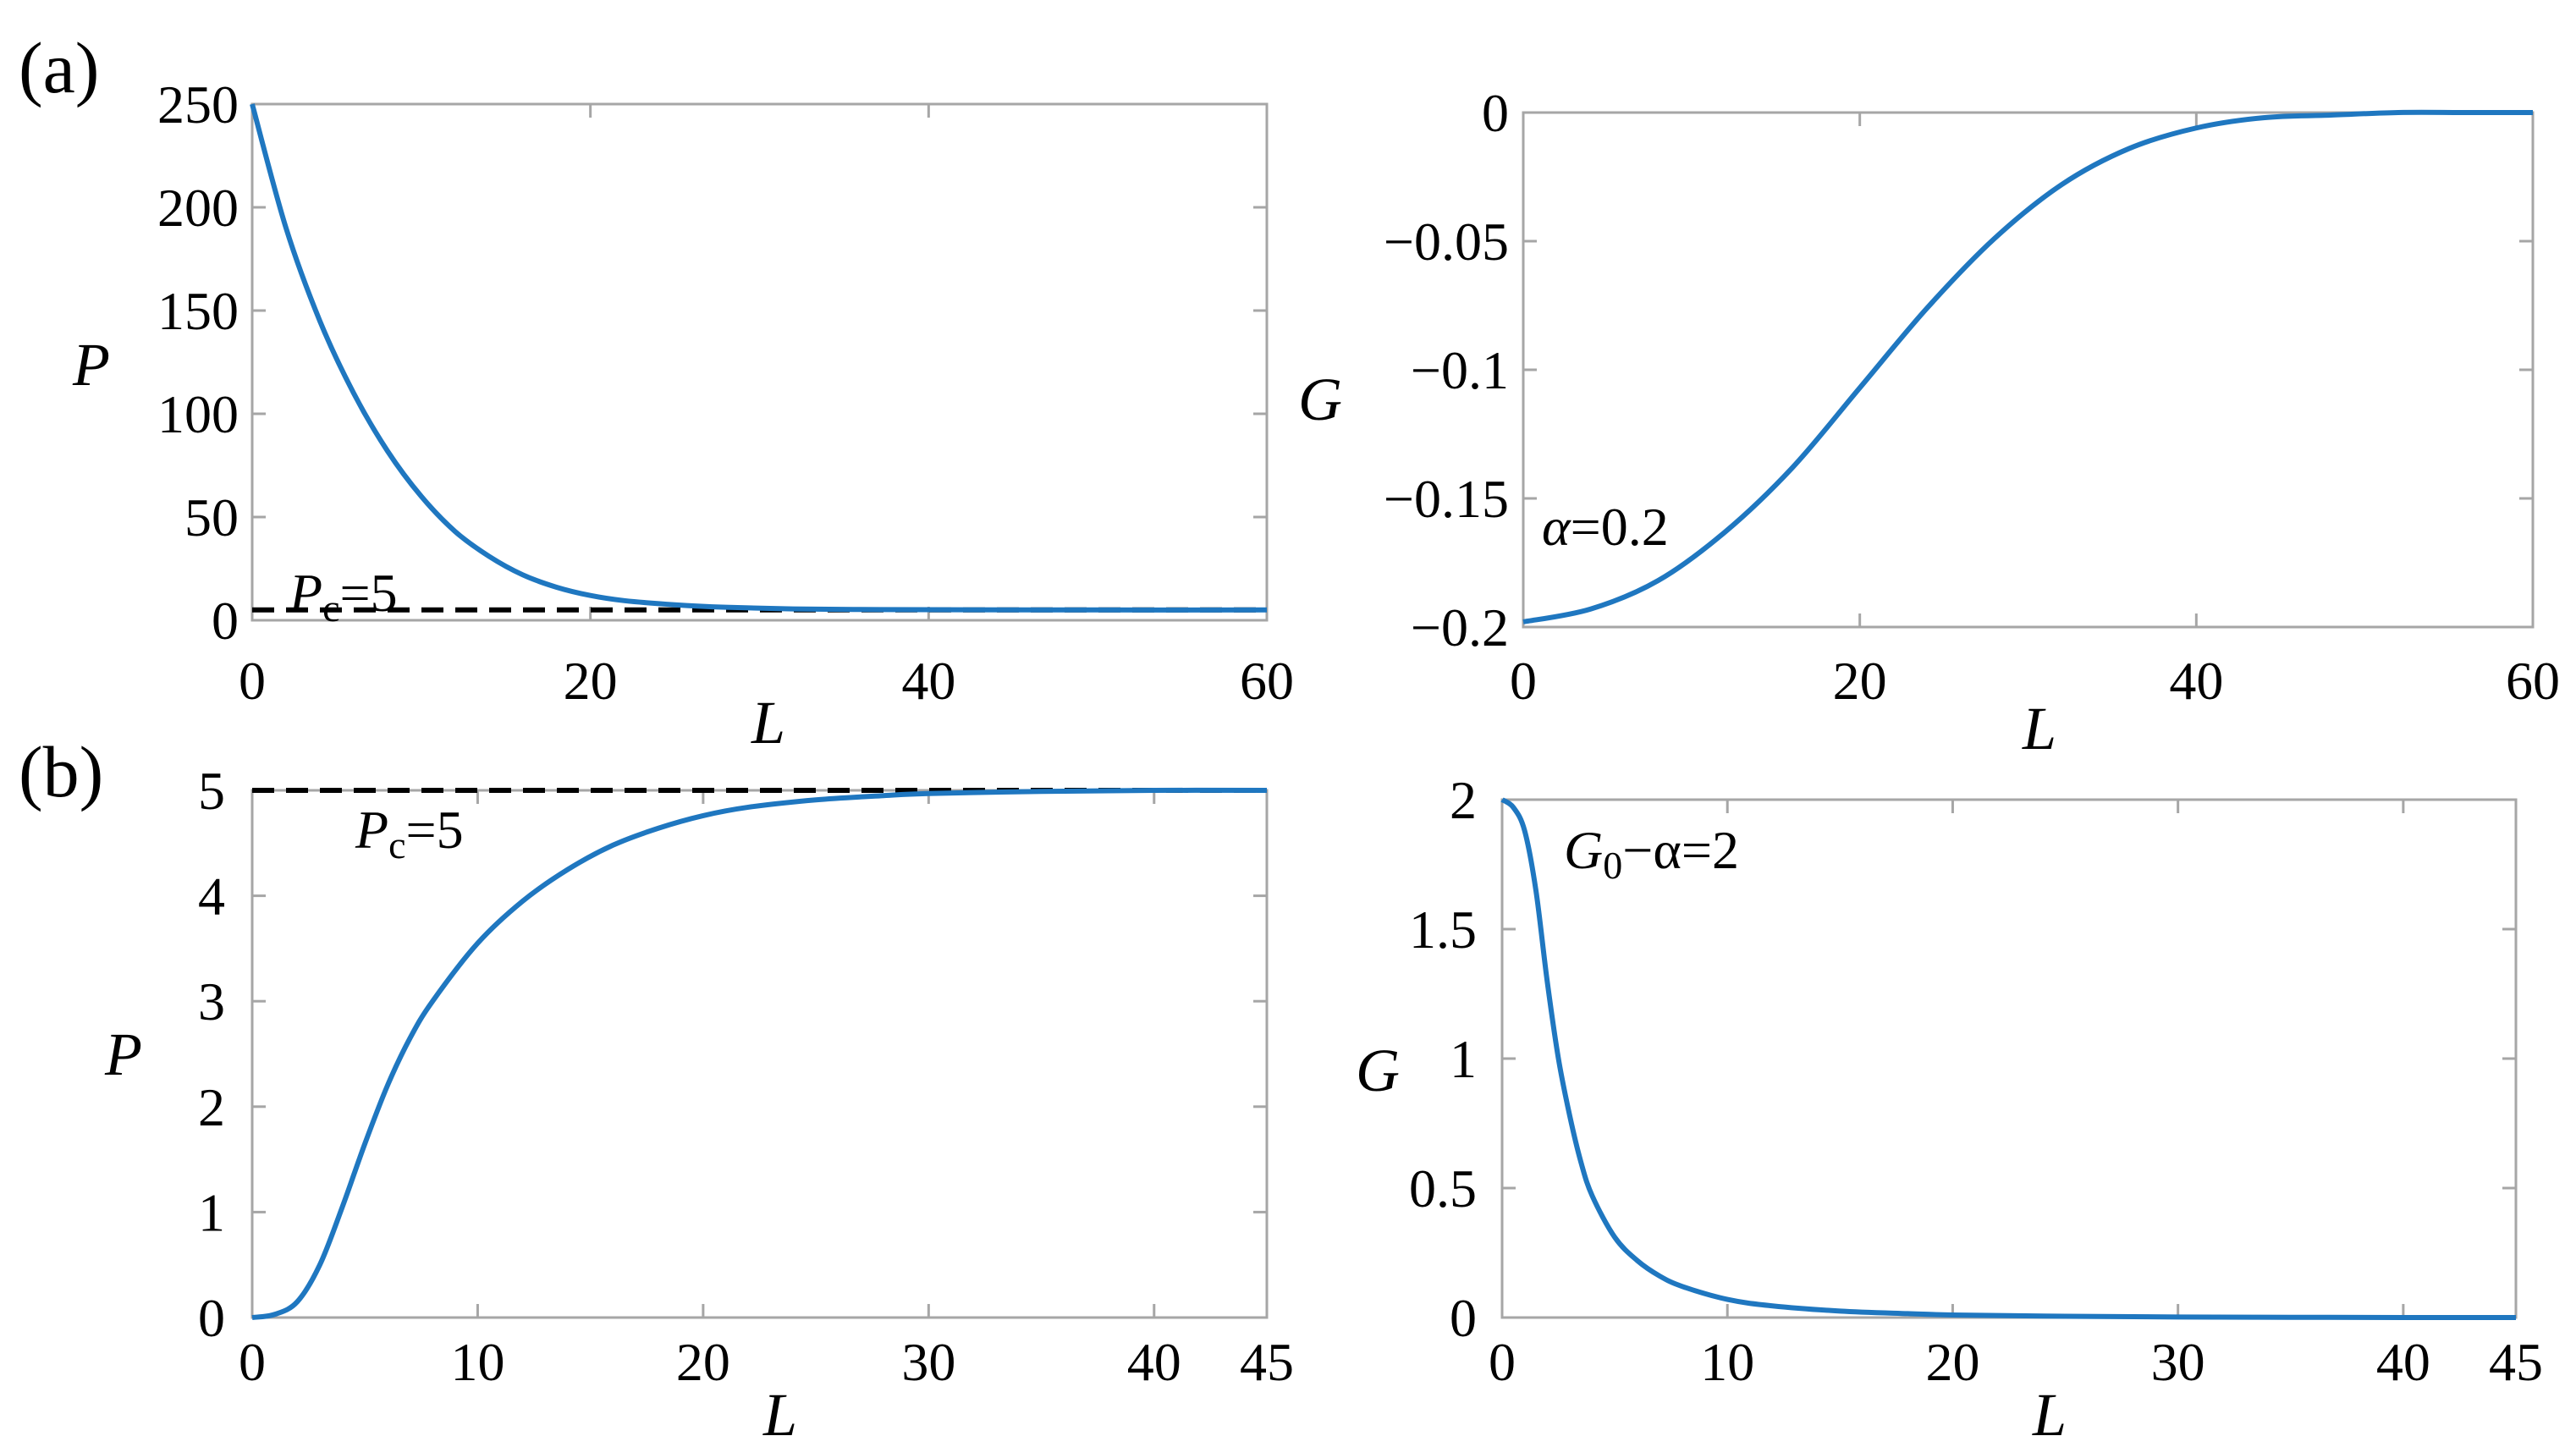  I want to click on y-tick-label: 5, so click(211, 791).